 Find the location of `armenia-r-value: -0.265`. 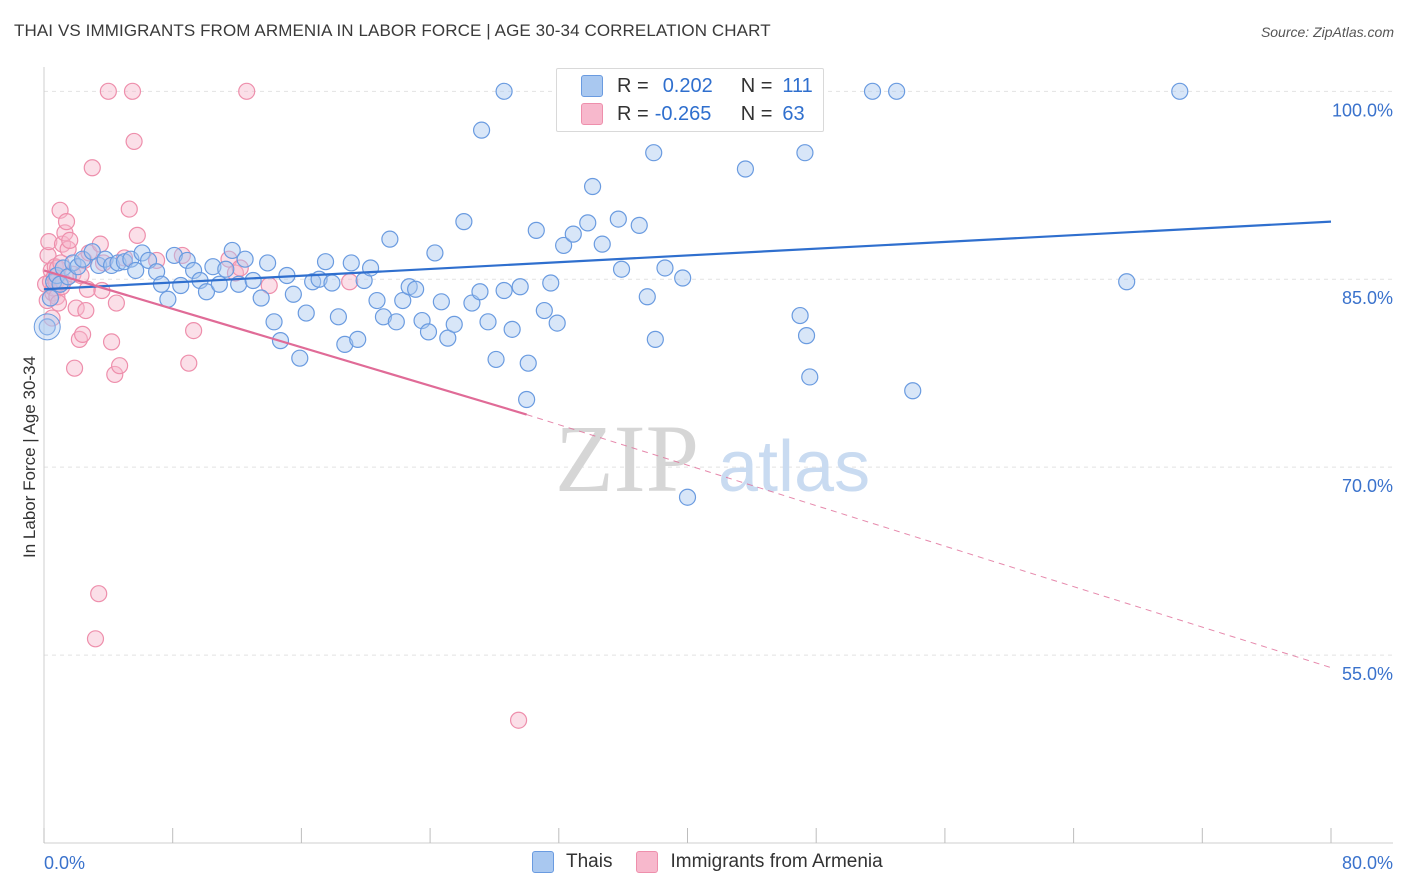

armenia-r-value: -0.265 is located at coordinates (683, 113).